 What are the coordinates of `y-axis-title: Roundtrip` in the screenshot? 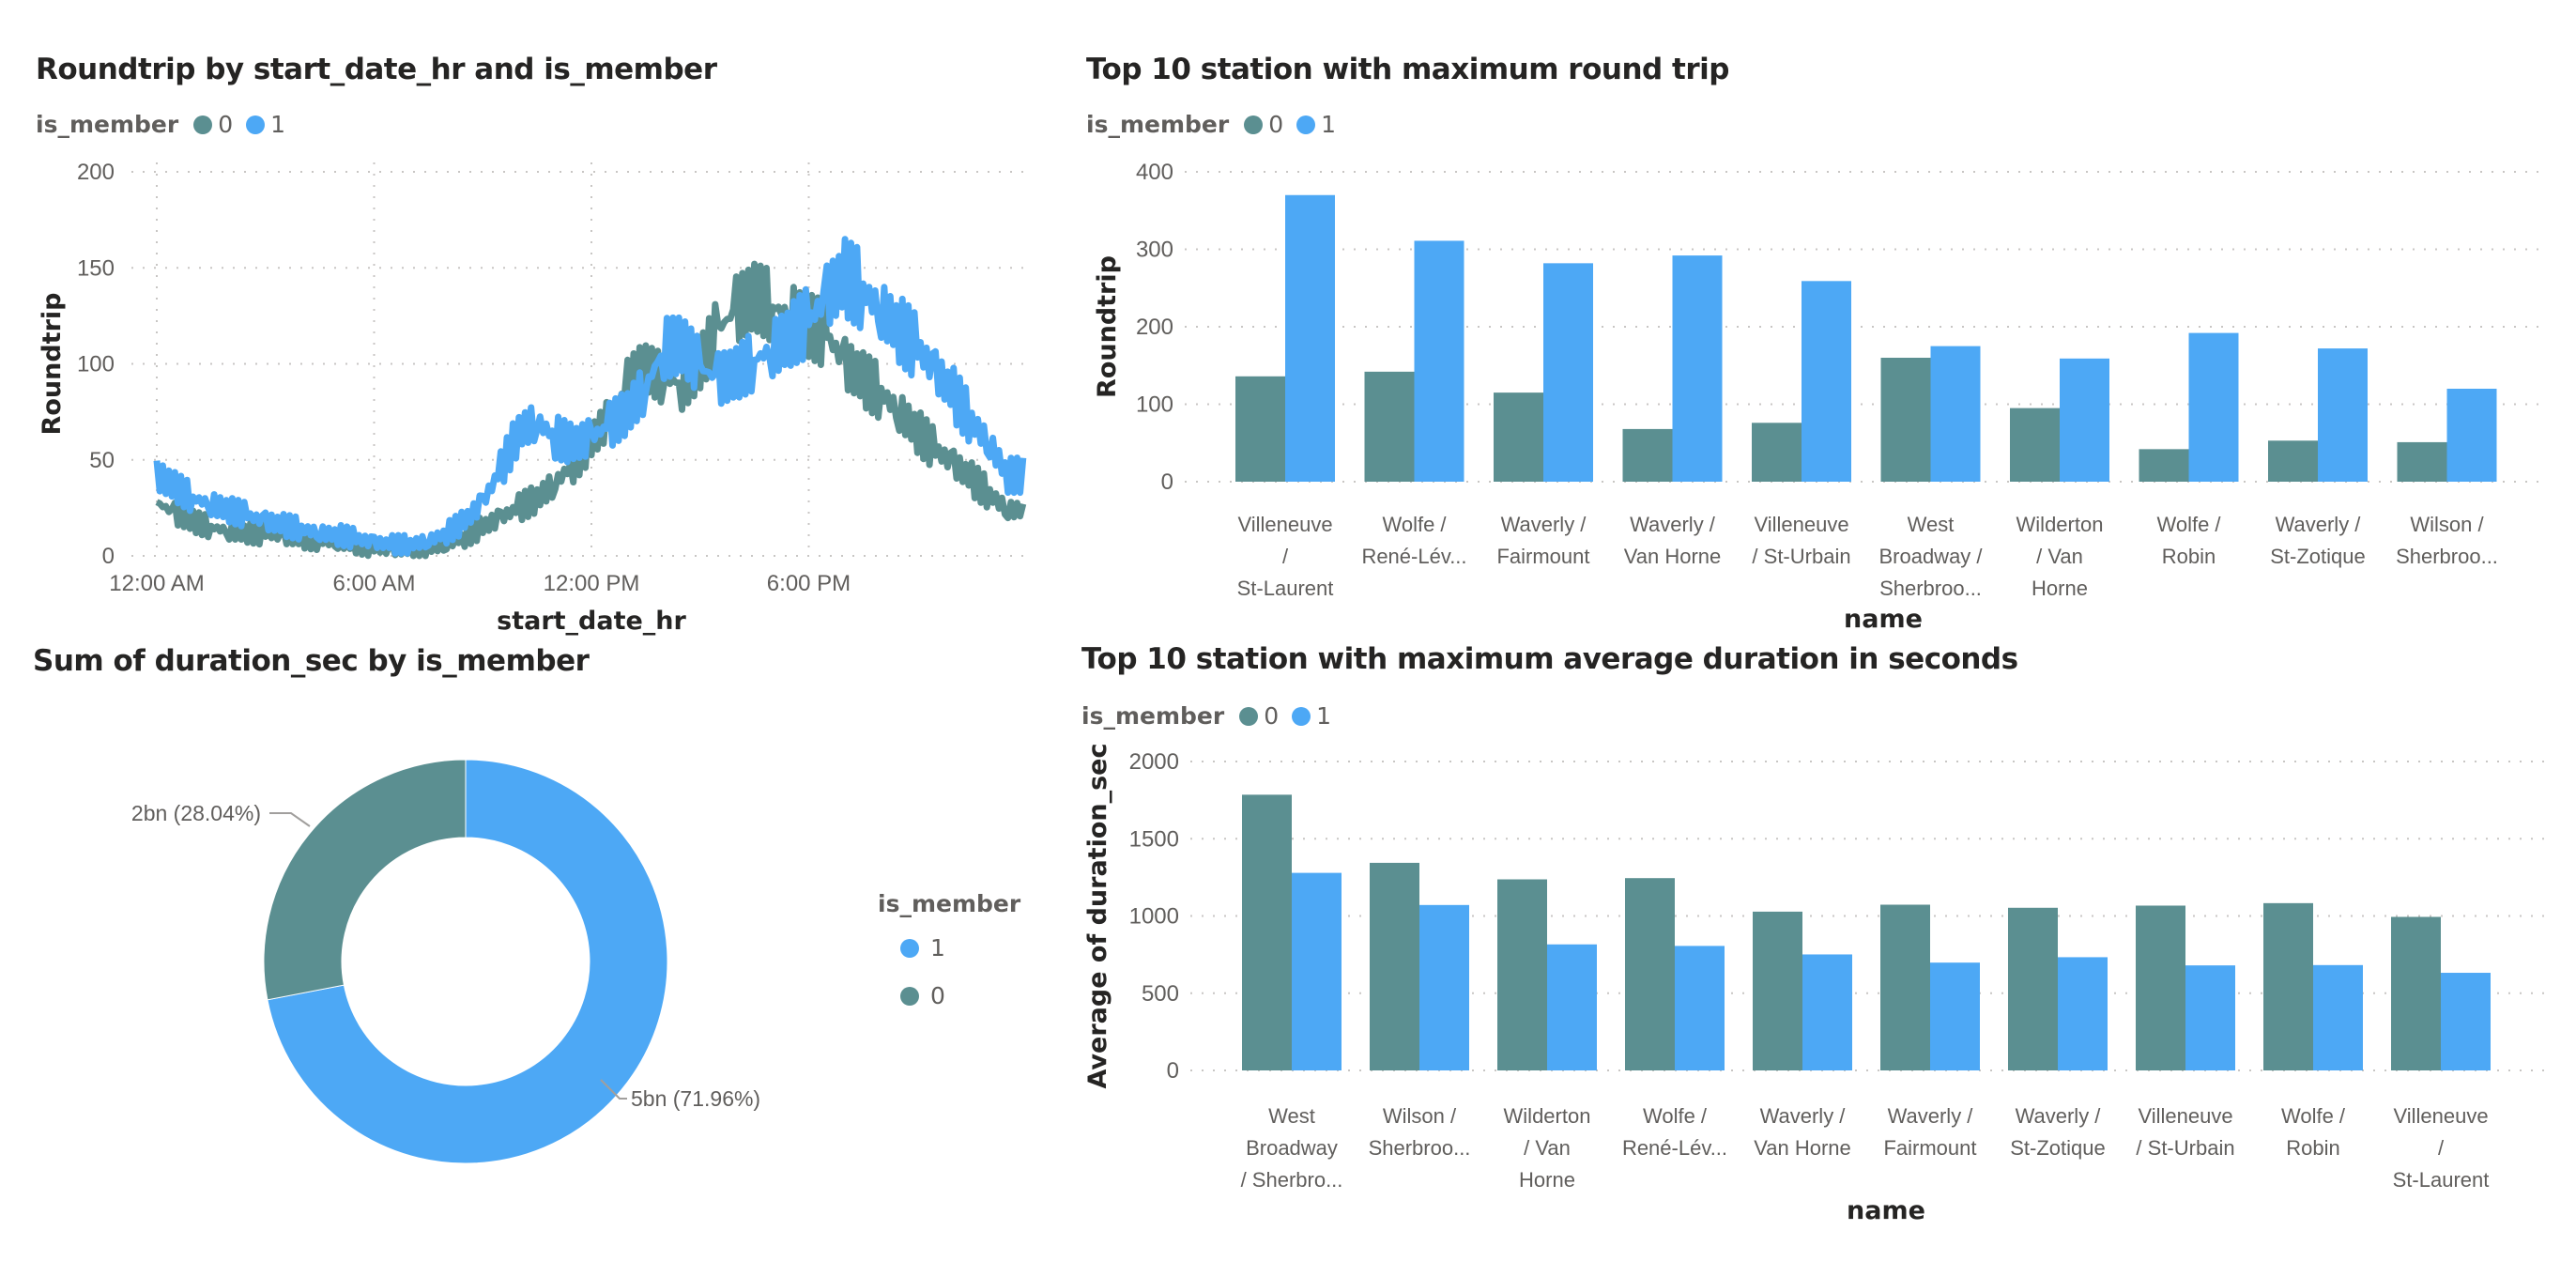 It's located at (1107, 326).